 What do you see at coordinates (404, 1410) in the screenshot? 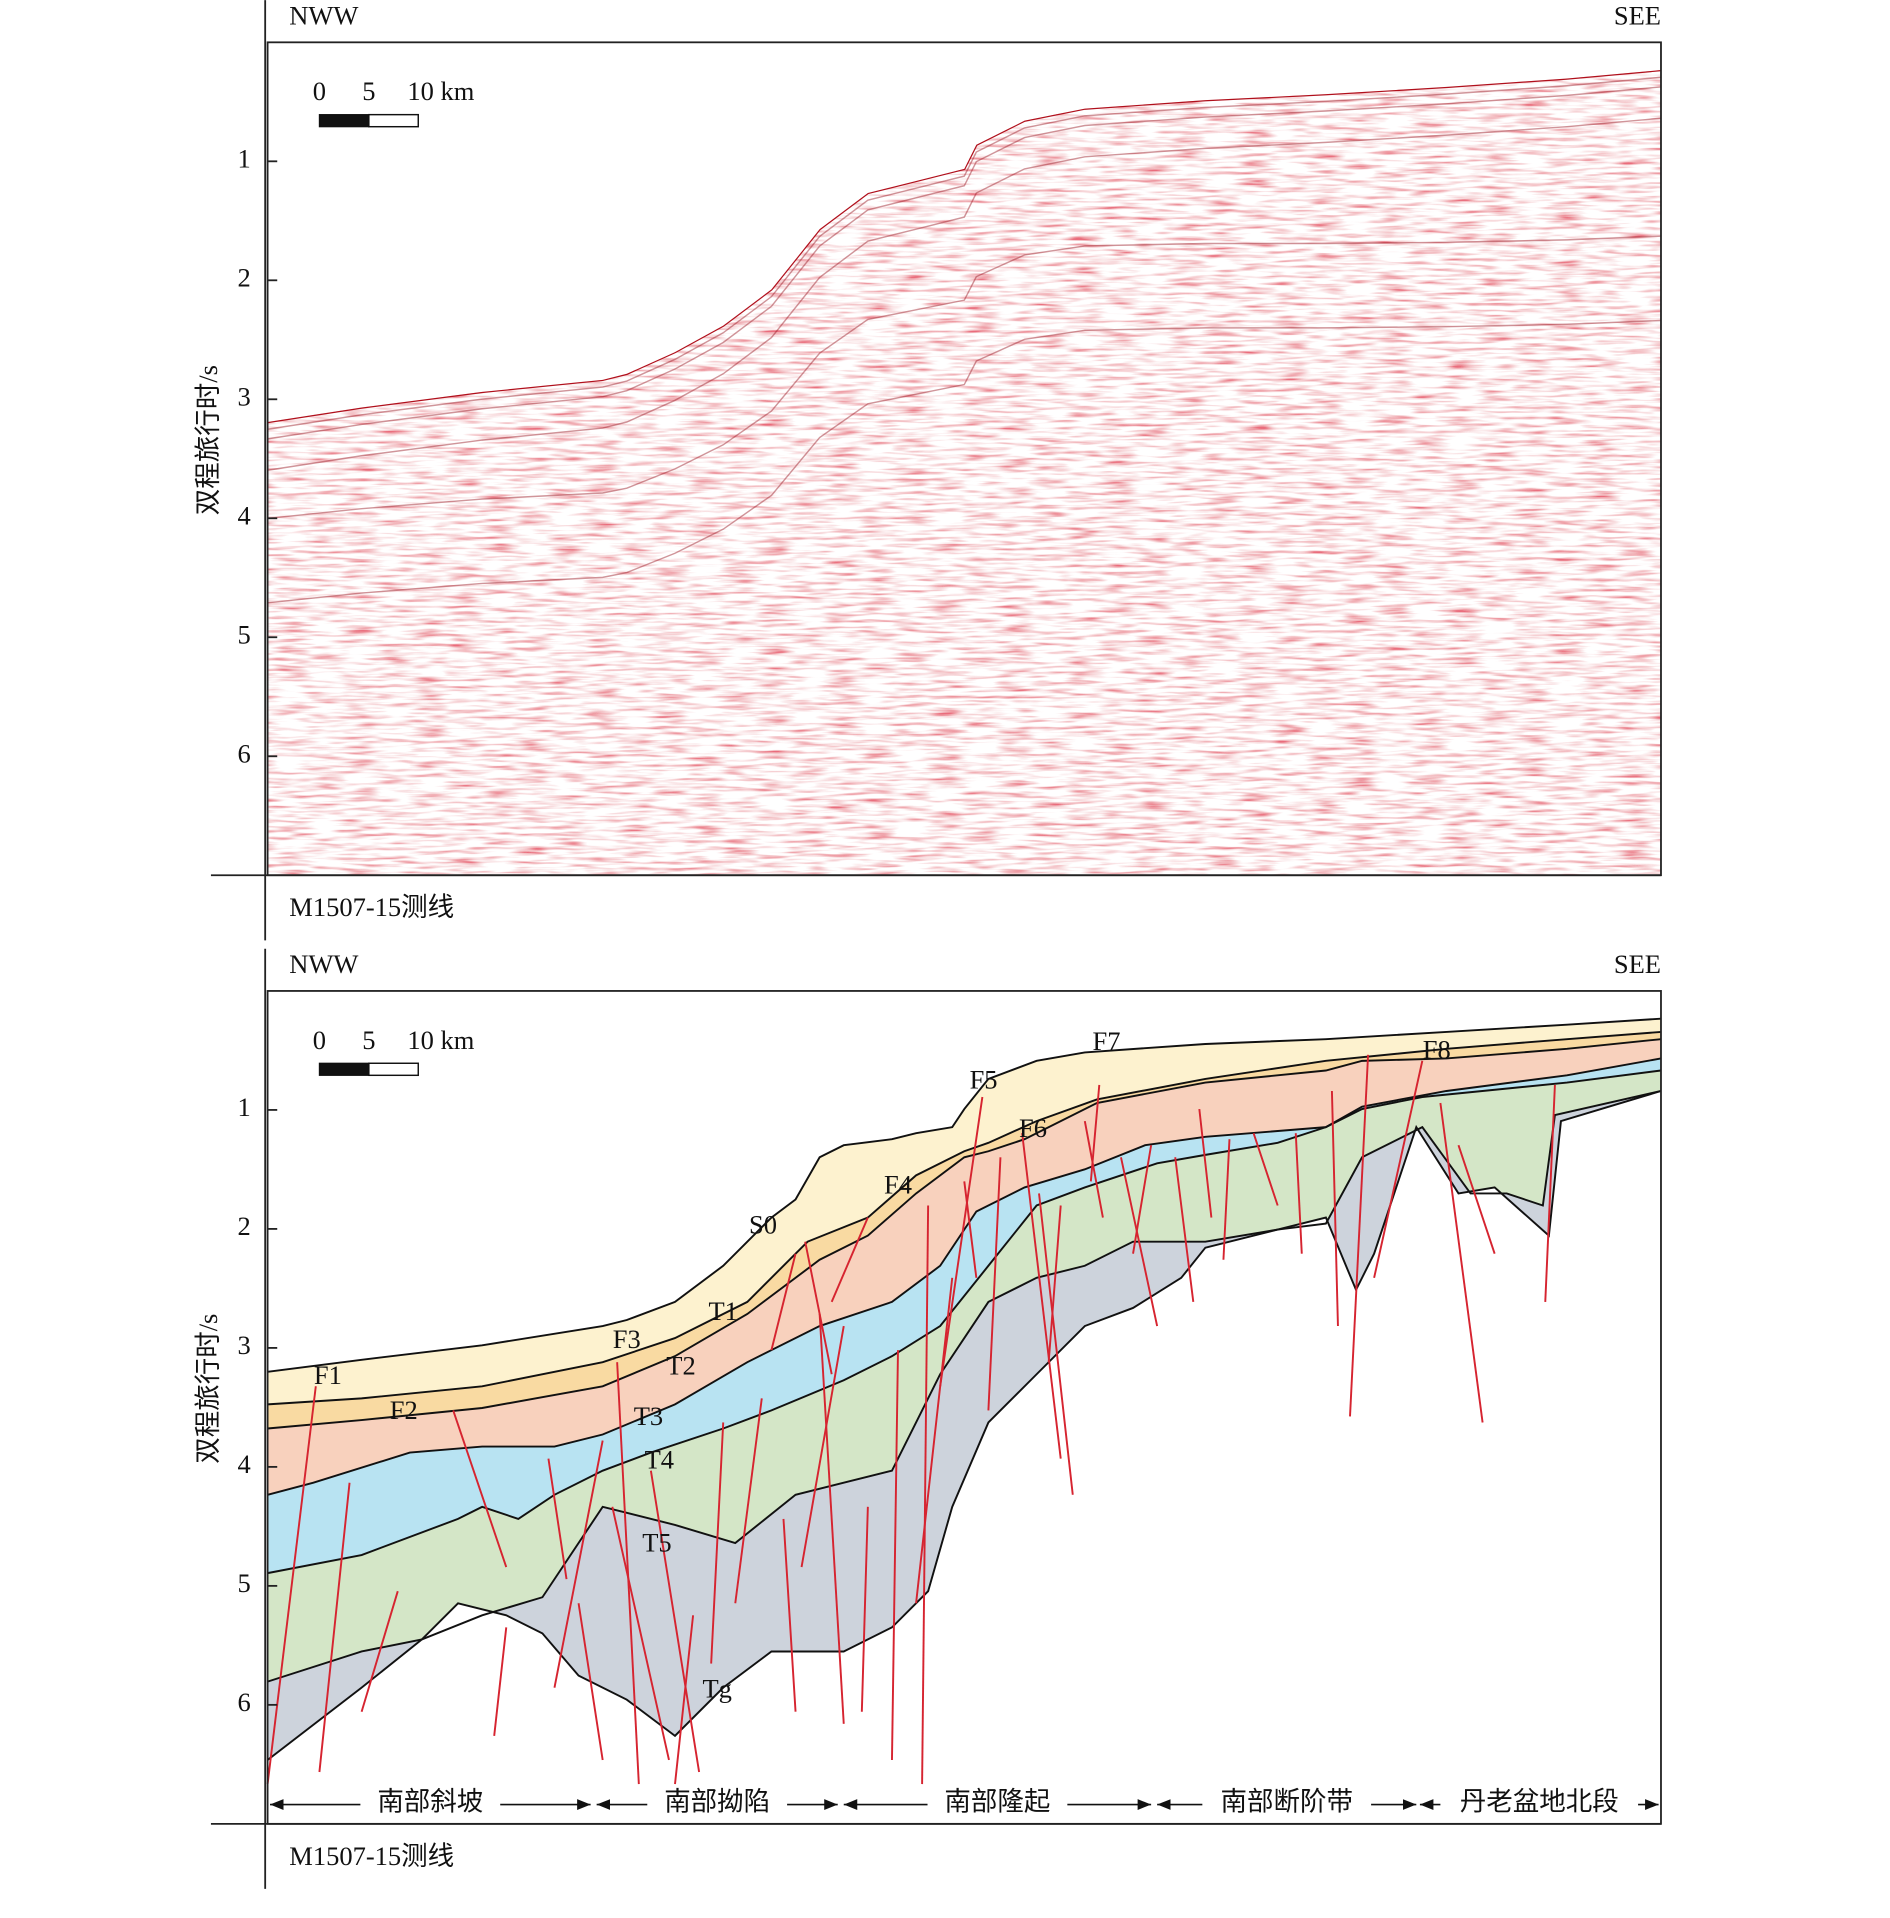
I see `fault-label: F2` at bounding box center [404, 1410].